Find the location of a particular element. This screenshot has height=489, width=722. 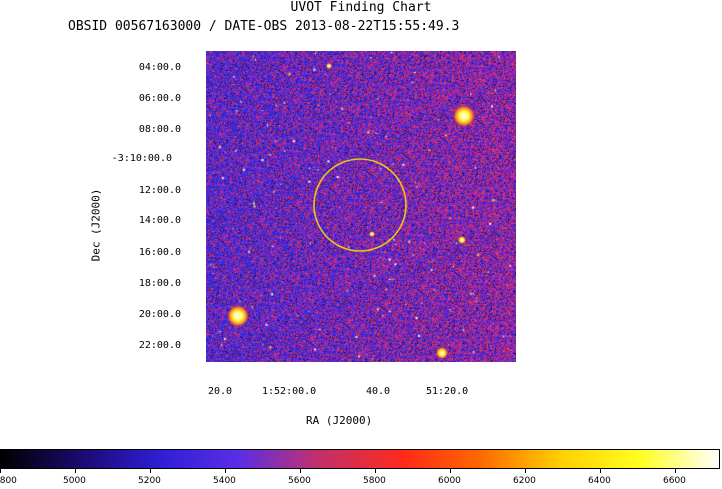

colorbar-tick-label: 6000 is located at coordinates (449, 481).